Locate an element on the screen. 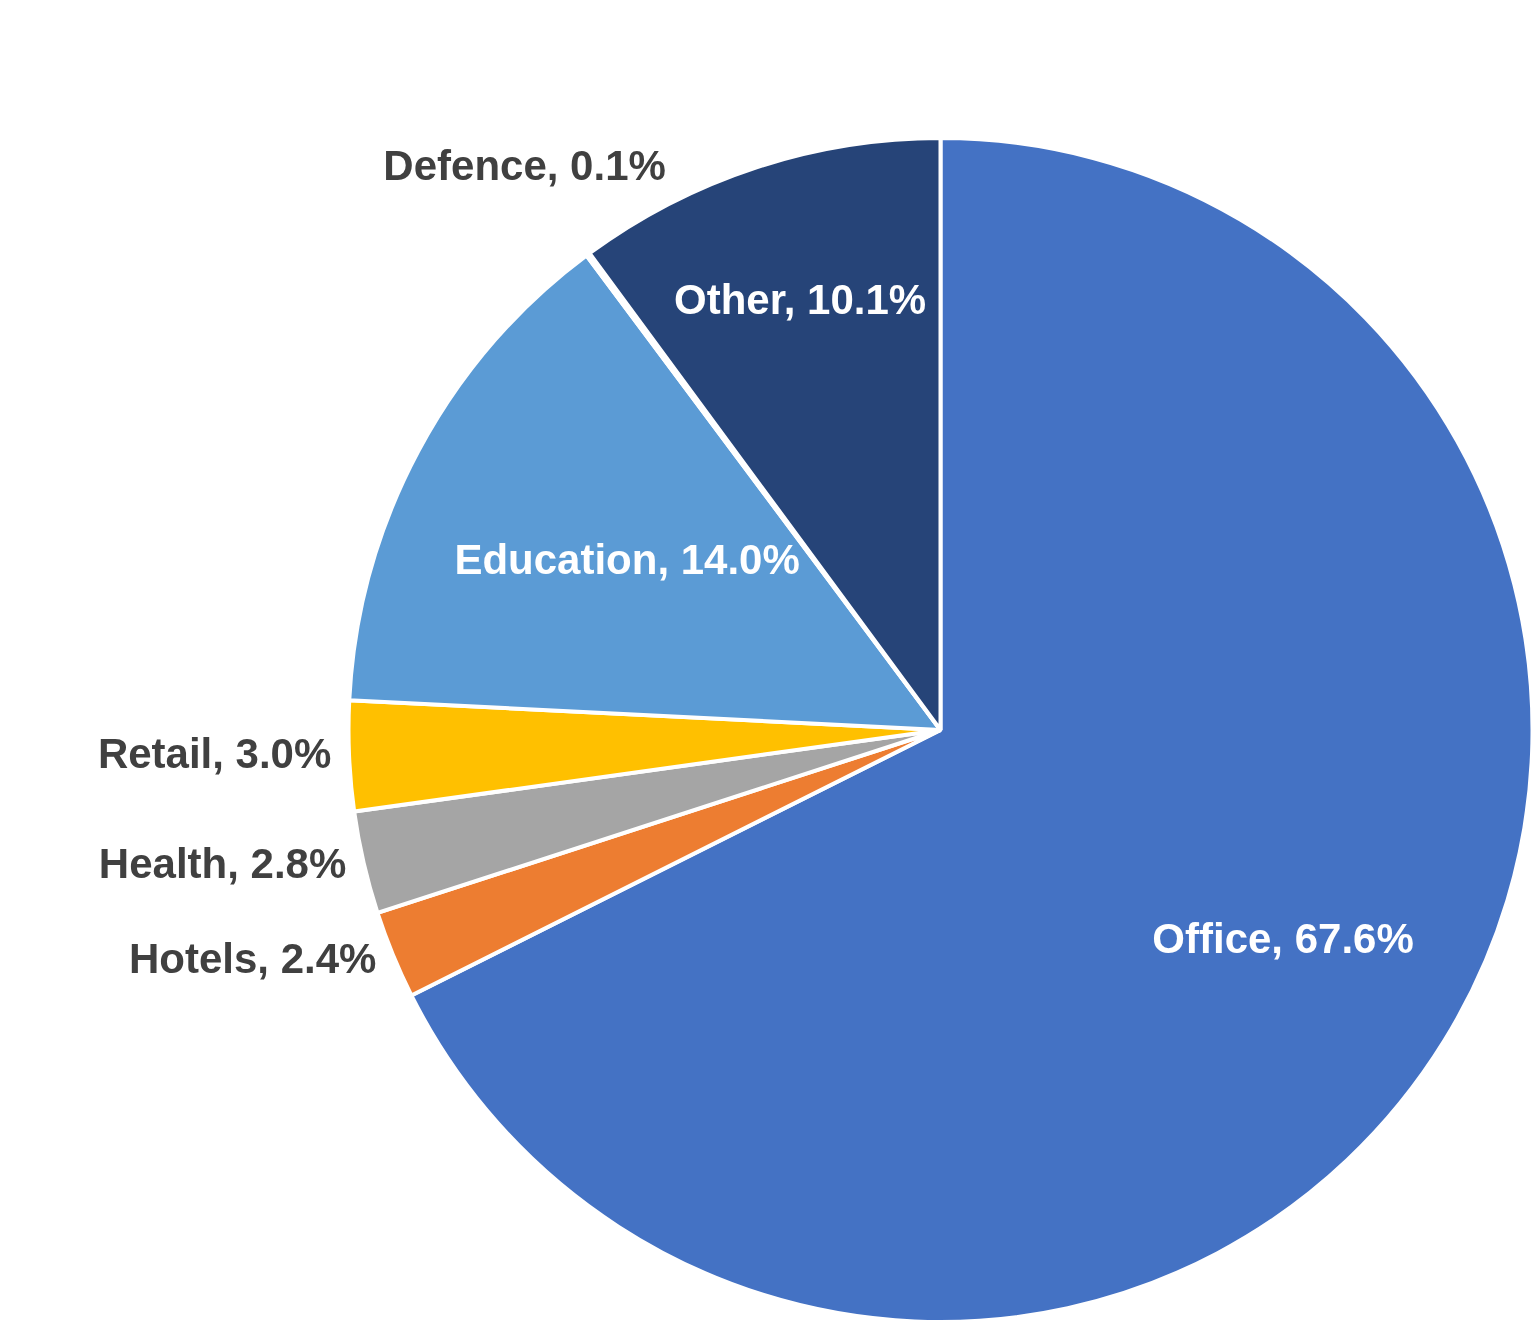 The width and height of the screenshot is (1535, 1324). slice-label: Defence, 0.1% is located at coordinates (524, 166).